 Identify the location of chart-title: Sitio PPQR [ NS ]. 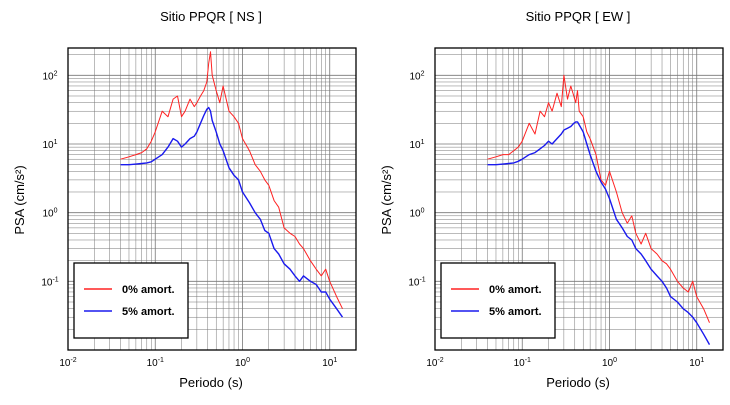
(211, 16).